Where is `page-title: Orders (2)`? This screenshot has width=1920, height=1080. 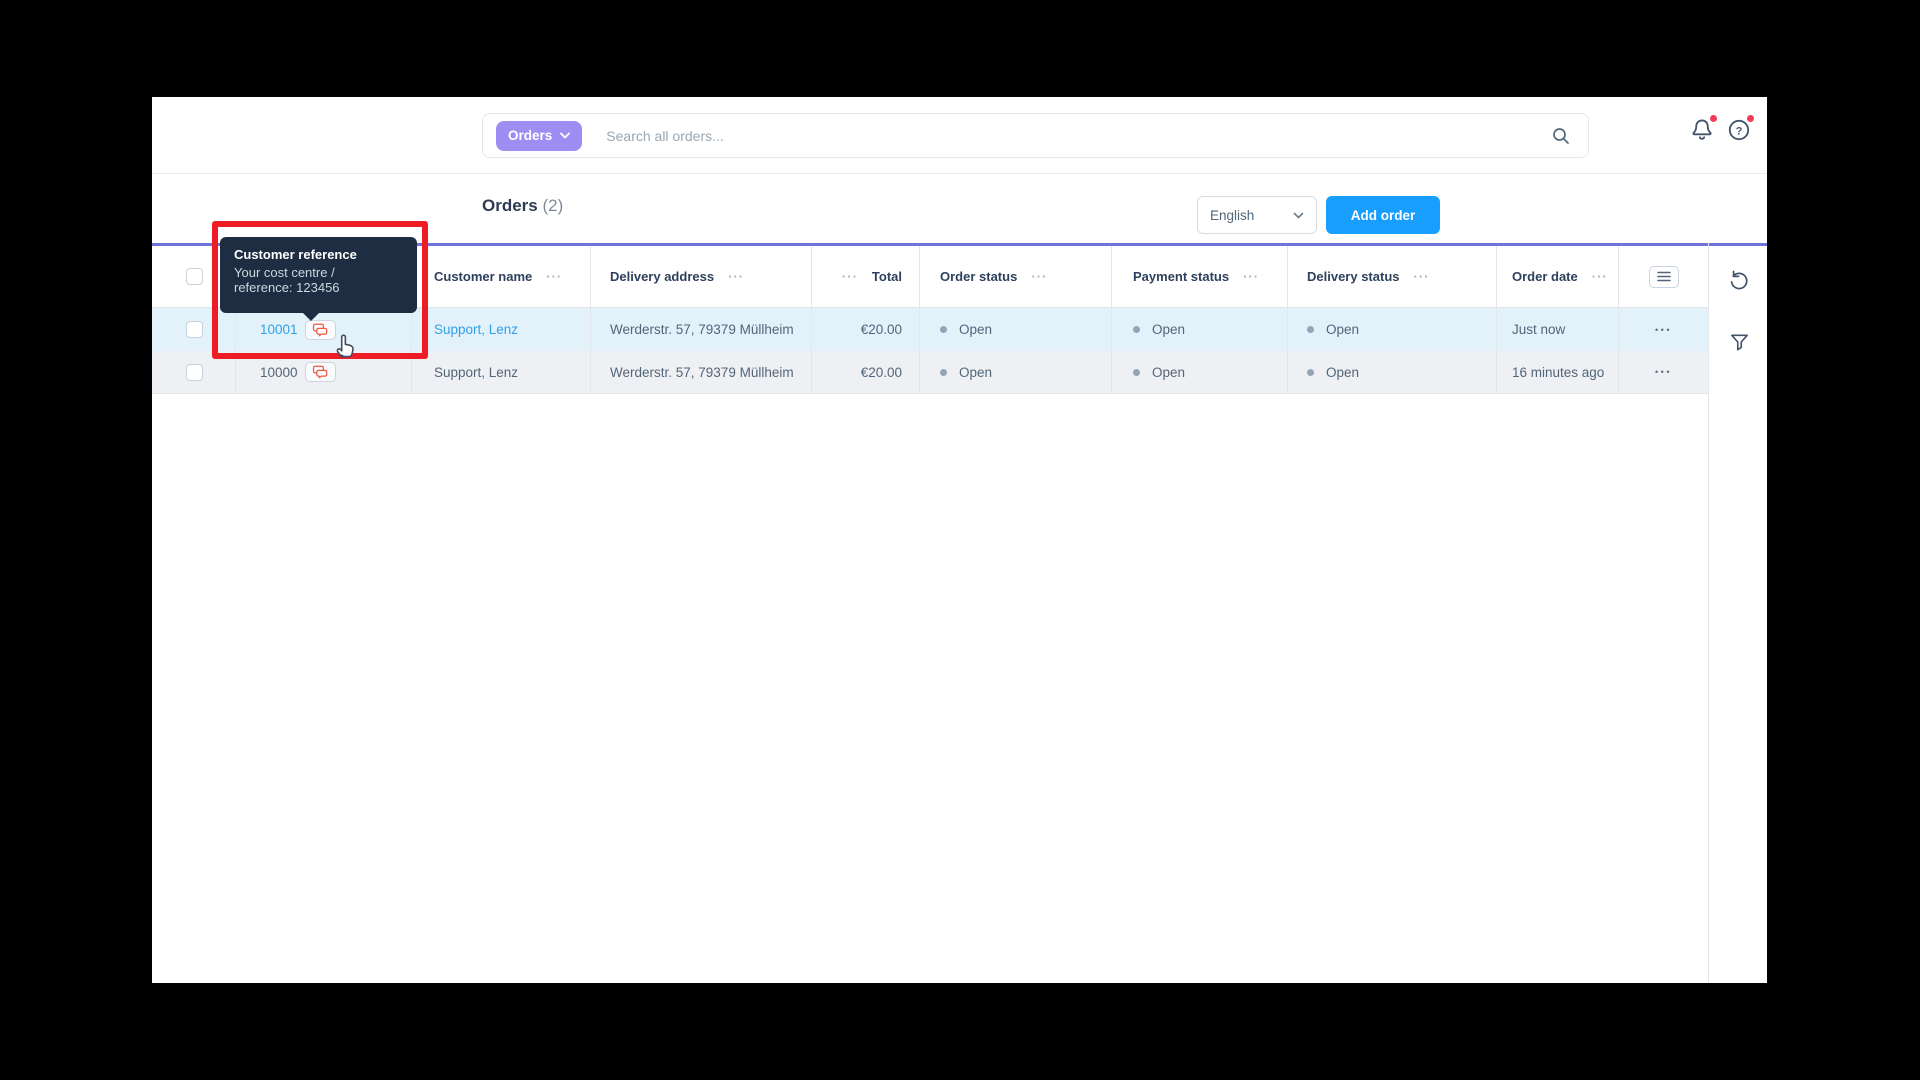 page-title: Orders (2) is located at coordinates (522, 206).